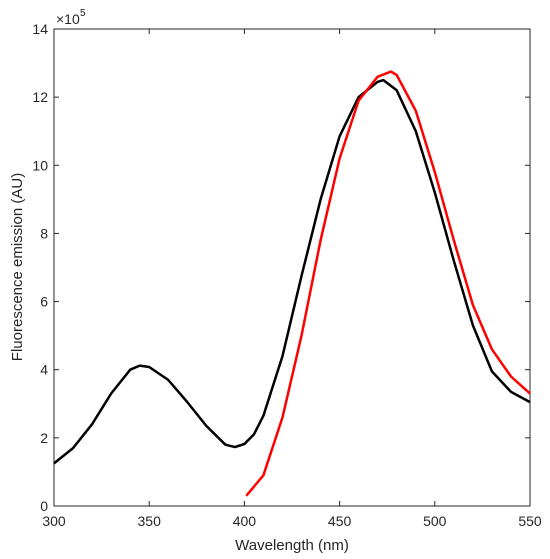 The width and height of the screenshot is (550, 559). What do you see at coordinates (292, 545) in the screenshot?
I see `x-axis-label: Wavelength (nm)` at bounding box center [292, 545].